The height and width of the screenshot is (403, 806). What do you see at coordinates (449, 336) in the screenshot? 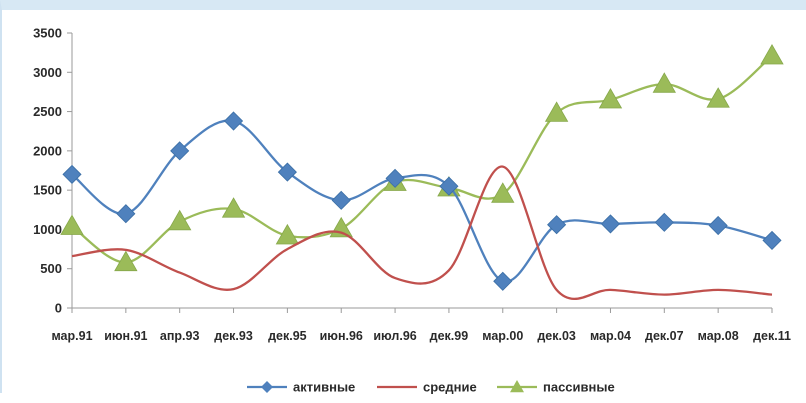
I see `x-tick-label: дек.99` at bounding box center [449, 336].